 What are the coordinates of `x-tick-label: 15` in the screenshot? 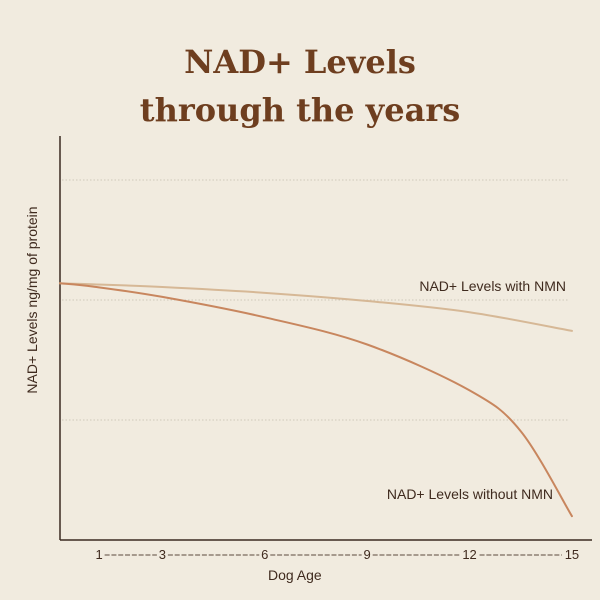 It's located at (572, 554).